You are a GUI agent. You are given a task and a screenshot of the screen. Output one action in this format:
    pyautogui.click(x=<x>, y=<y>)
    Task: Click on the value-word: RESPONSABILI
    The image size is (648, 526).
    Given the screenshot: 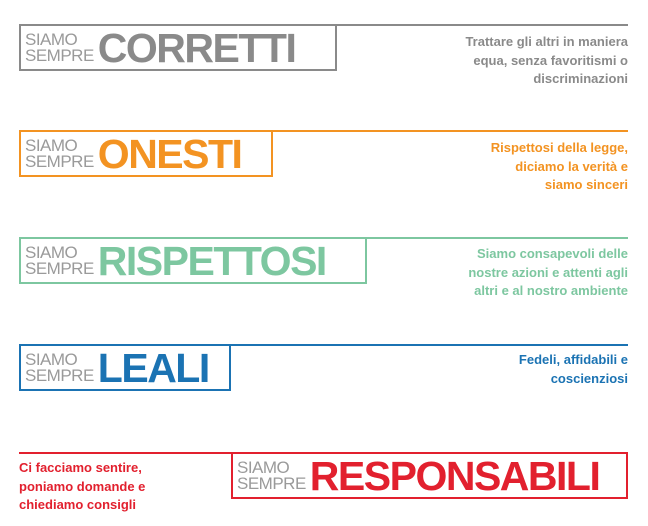 What is the action you would take?
    pyautogui.click(x=455, y=475)
    